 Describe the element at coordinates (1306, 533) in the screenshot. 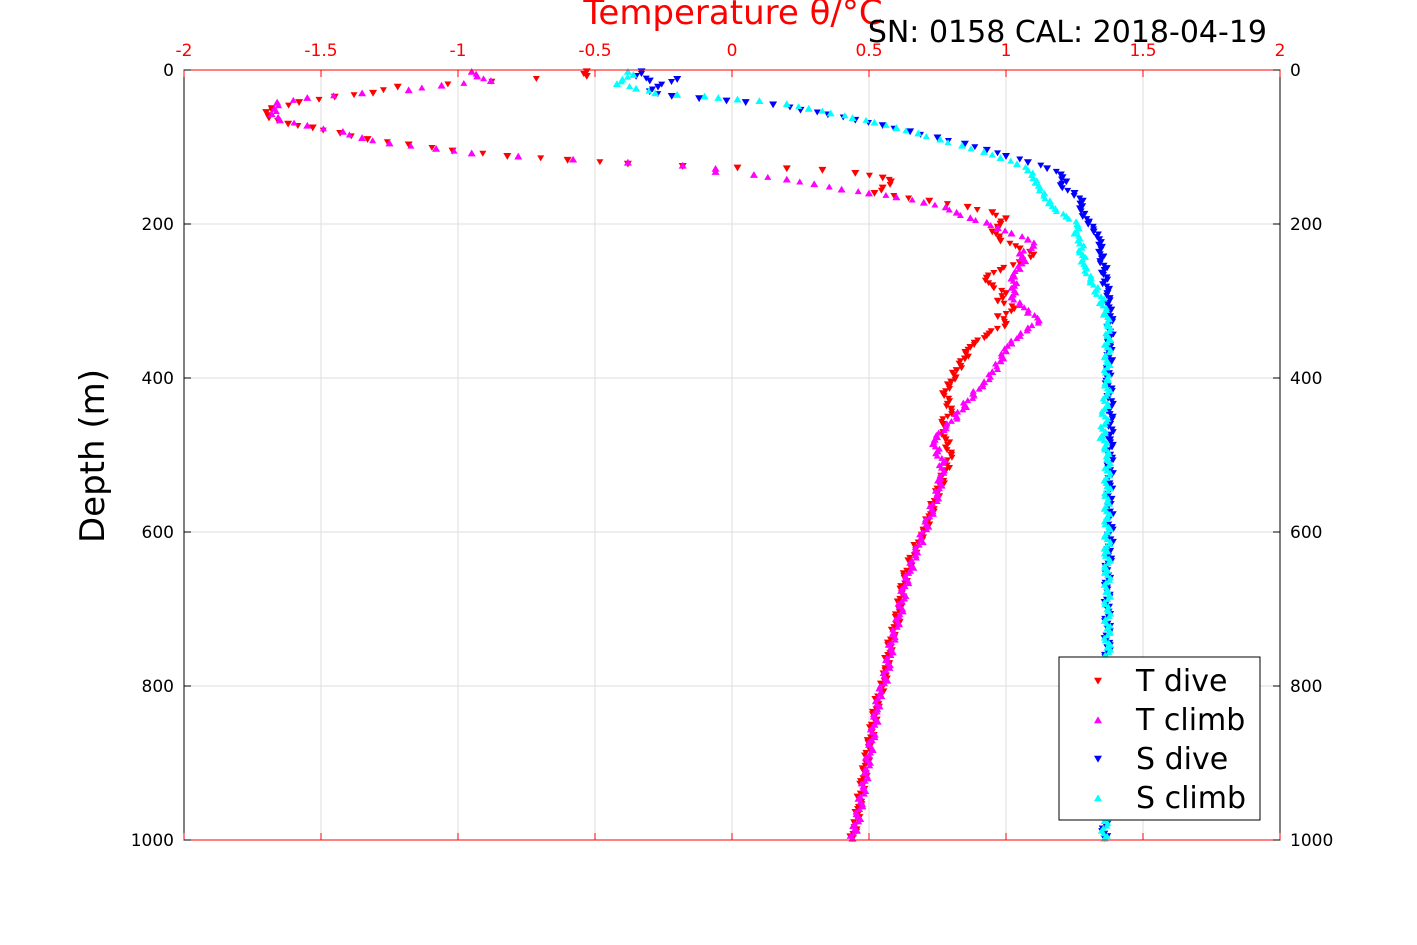

I see `y-tick-label-right: 600` at that location.